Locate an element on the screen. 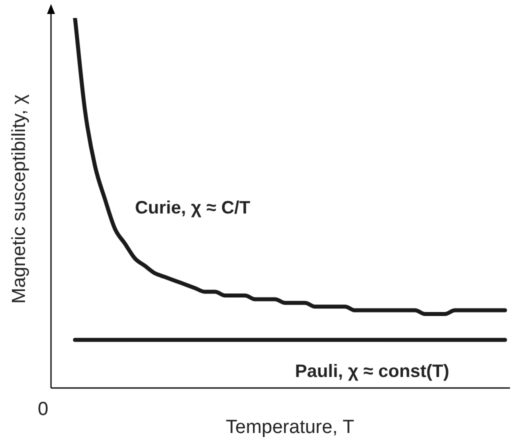 Image resolution: width=517 pixels, height=443 pixels. series-label: Pauli, χ ≈ const(T) is located at coordinates (372, 370).